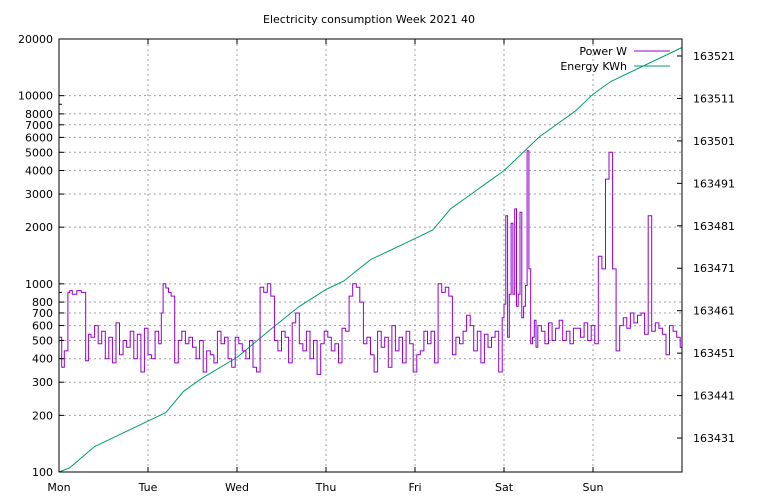  Describe the element at coordinates (714, 353) in the screenshot. I see `y-right-tick-label: 163451` at that location.